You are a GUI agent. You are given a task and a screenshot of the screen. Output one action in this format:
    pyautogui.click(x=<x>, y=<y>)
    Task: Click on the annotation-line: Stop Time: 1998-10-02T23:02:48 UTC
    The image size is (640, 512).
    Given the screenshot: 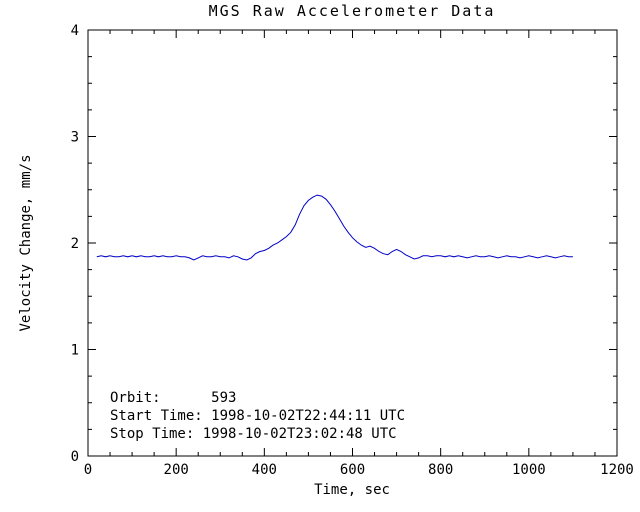 What is the action you would take?
    pyautogui.click(x=253, y=434)
    